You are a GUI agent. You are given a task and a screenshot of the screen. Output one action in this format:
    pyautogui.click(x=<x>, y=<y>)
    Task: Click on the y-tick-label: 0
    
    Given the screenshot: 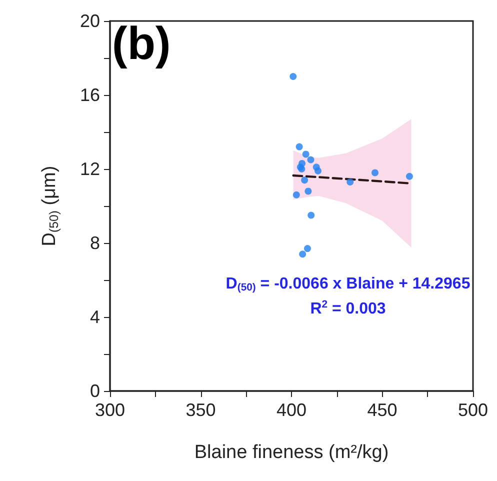 What is the action you would take?
    pyautogui.click(x=95, y=391)
    